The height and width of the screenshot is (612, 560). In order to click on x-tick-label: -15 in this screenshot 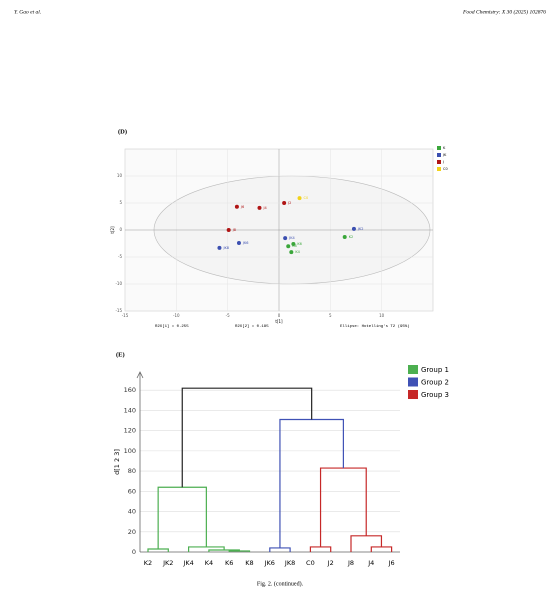, I will do `click(125, 315)`.